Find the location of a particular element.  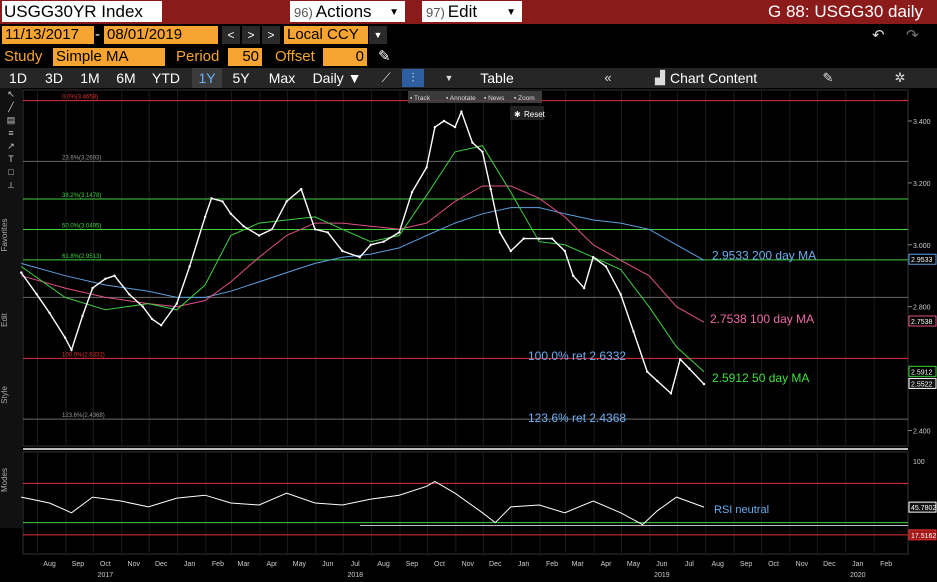

value-badge is located at coordinates (922, 383).